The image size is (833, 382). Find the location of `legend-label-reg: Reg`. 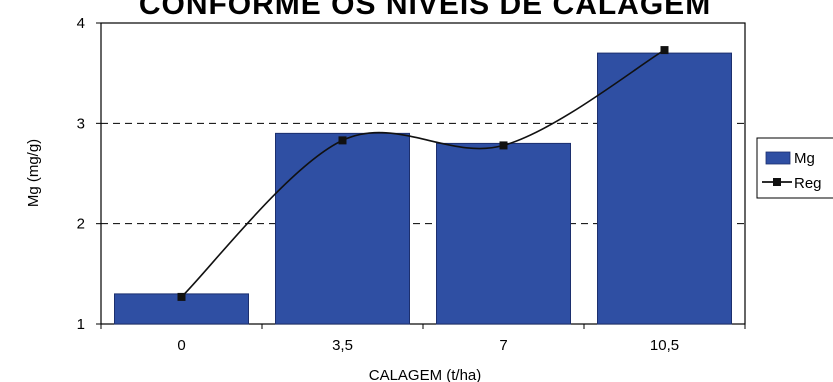

legend-label-reg: Reg is located at coordinates (808, 183).